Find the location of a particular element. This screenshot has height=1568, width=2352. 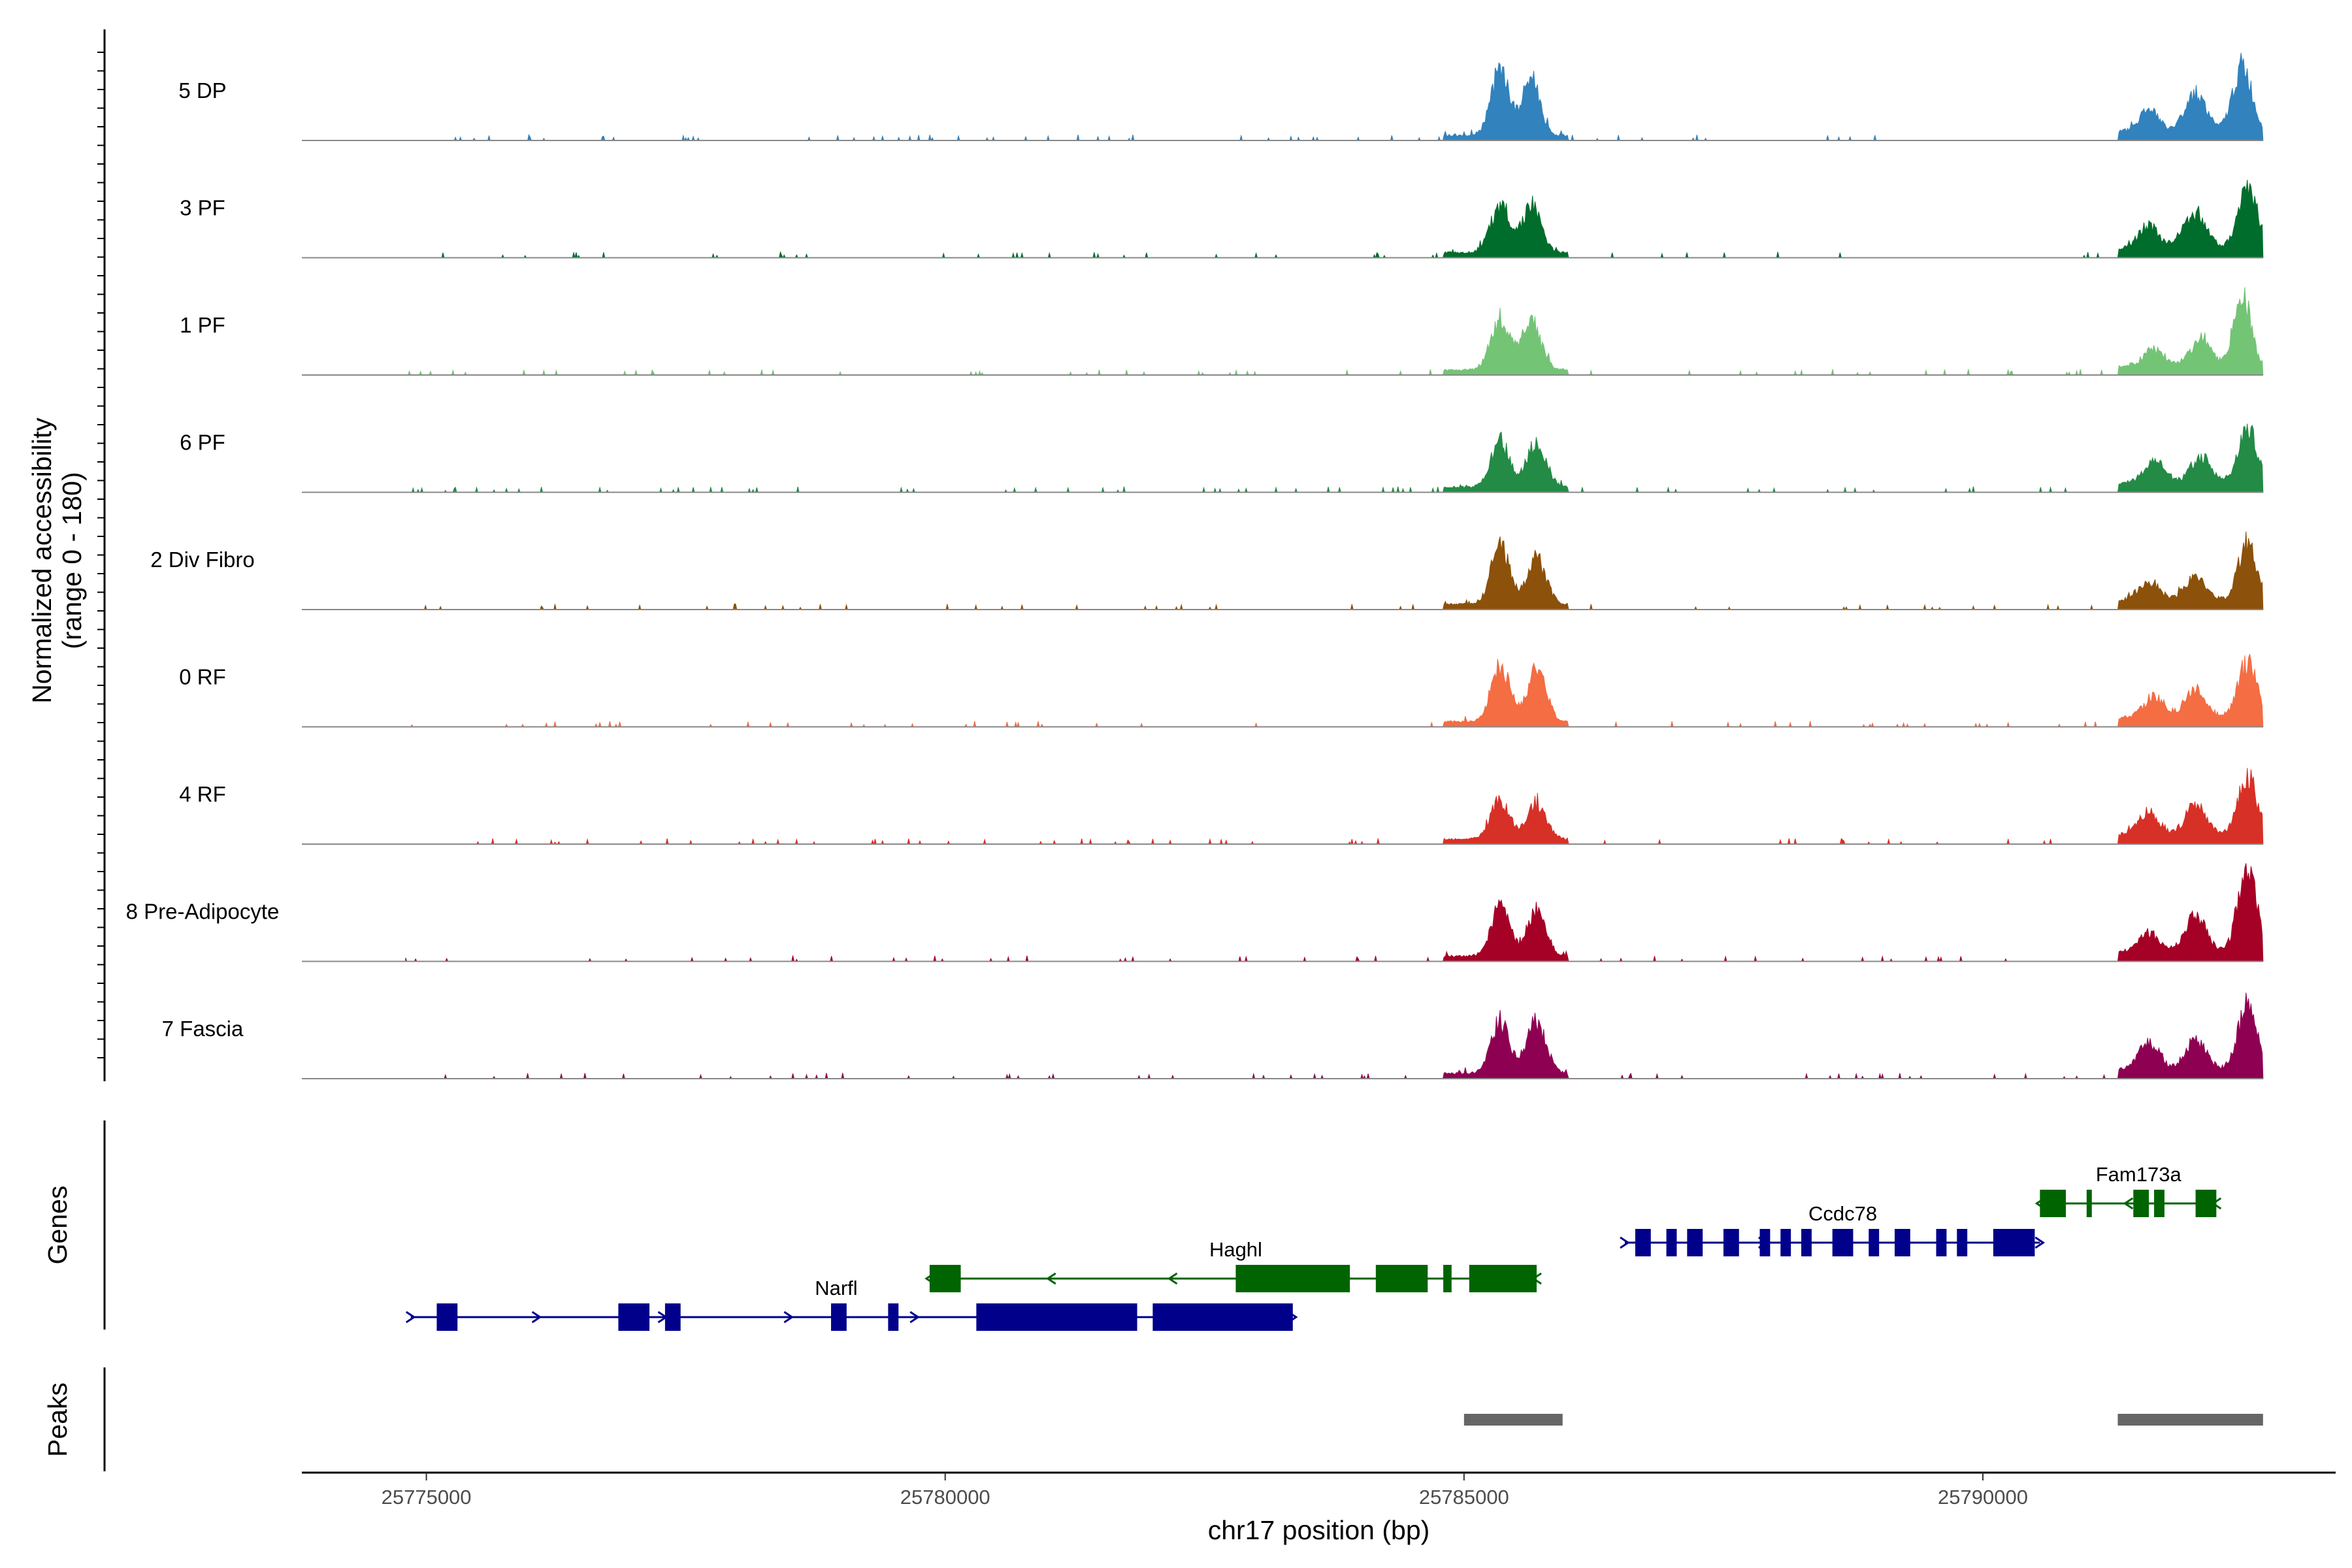

track-7: 8 Pre-Adipocyte is located at coordinates (1195, 913).